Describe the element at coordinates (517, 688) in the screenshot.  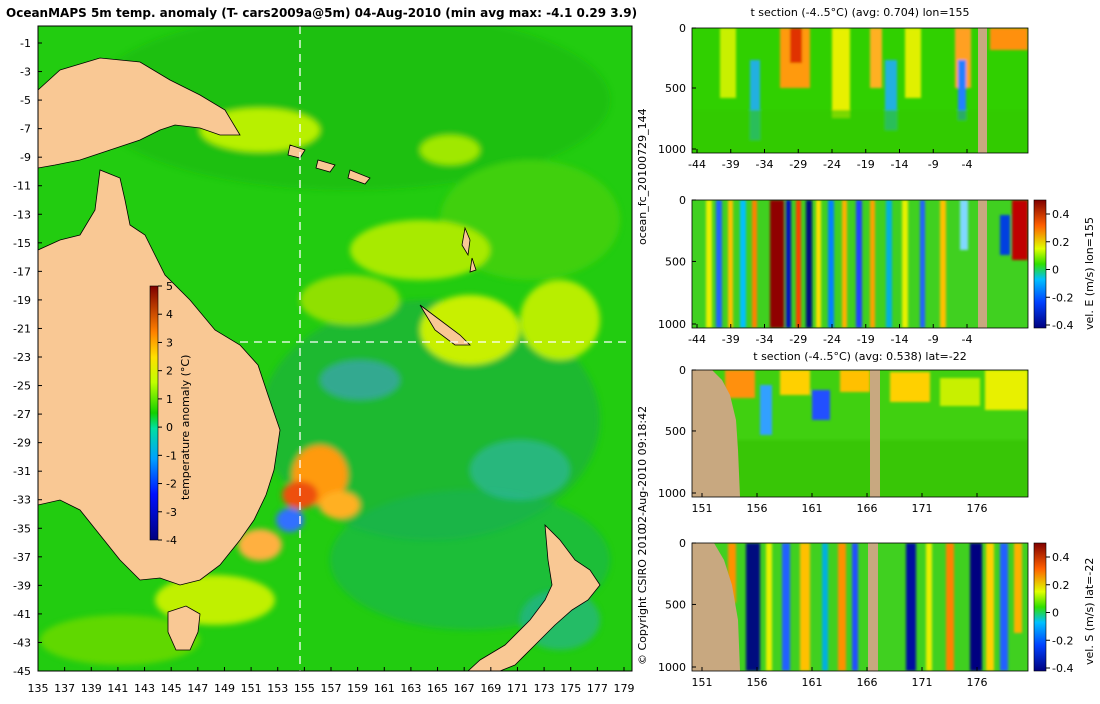
I see `lon-tick-label: 171` at that location.